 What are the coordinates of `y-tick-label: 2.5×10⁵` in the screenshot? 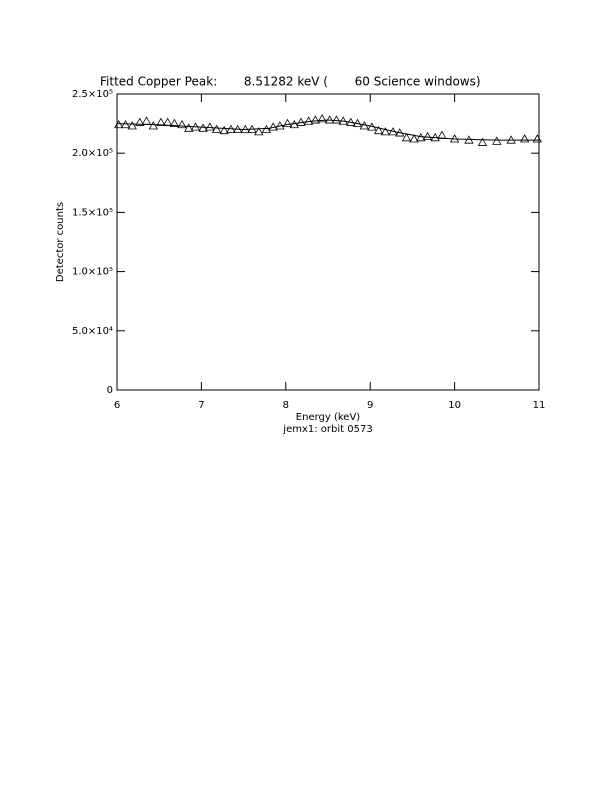 It's located at (92, 94).